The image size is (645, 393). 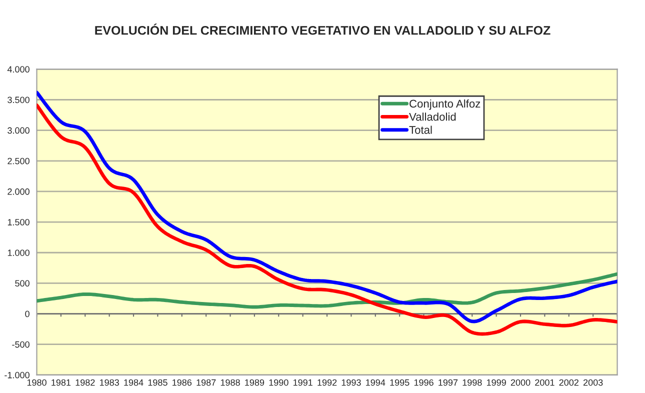 I want to click on y-tick-label: 1.500, so click(x=19, y=222).